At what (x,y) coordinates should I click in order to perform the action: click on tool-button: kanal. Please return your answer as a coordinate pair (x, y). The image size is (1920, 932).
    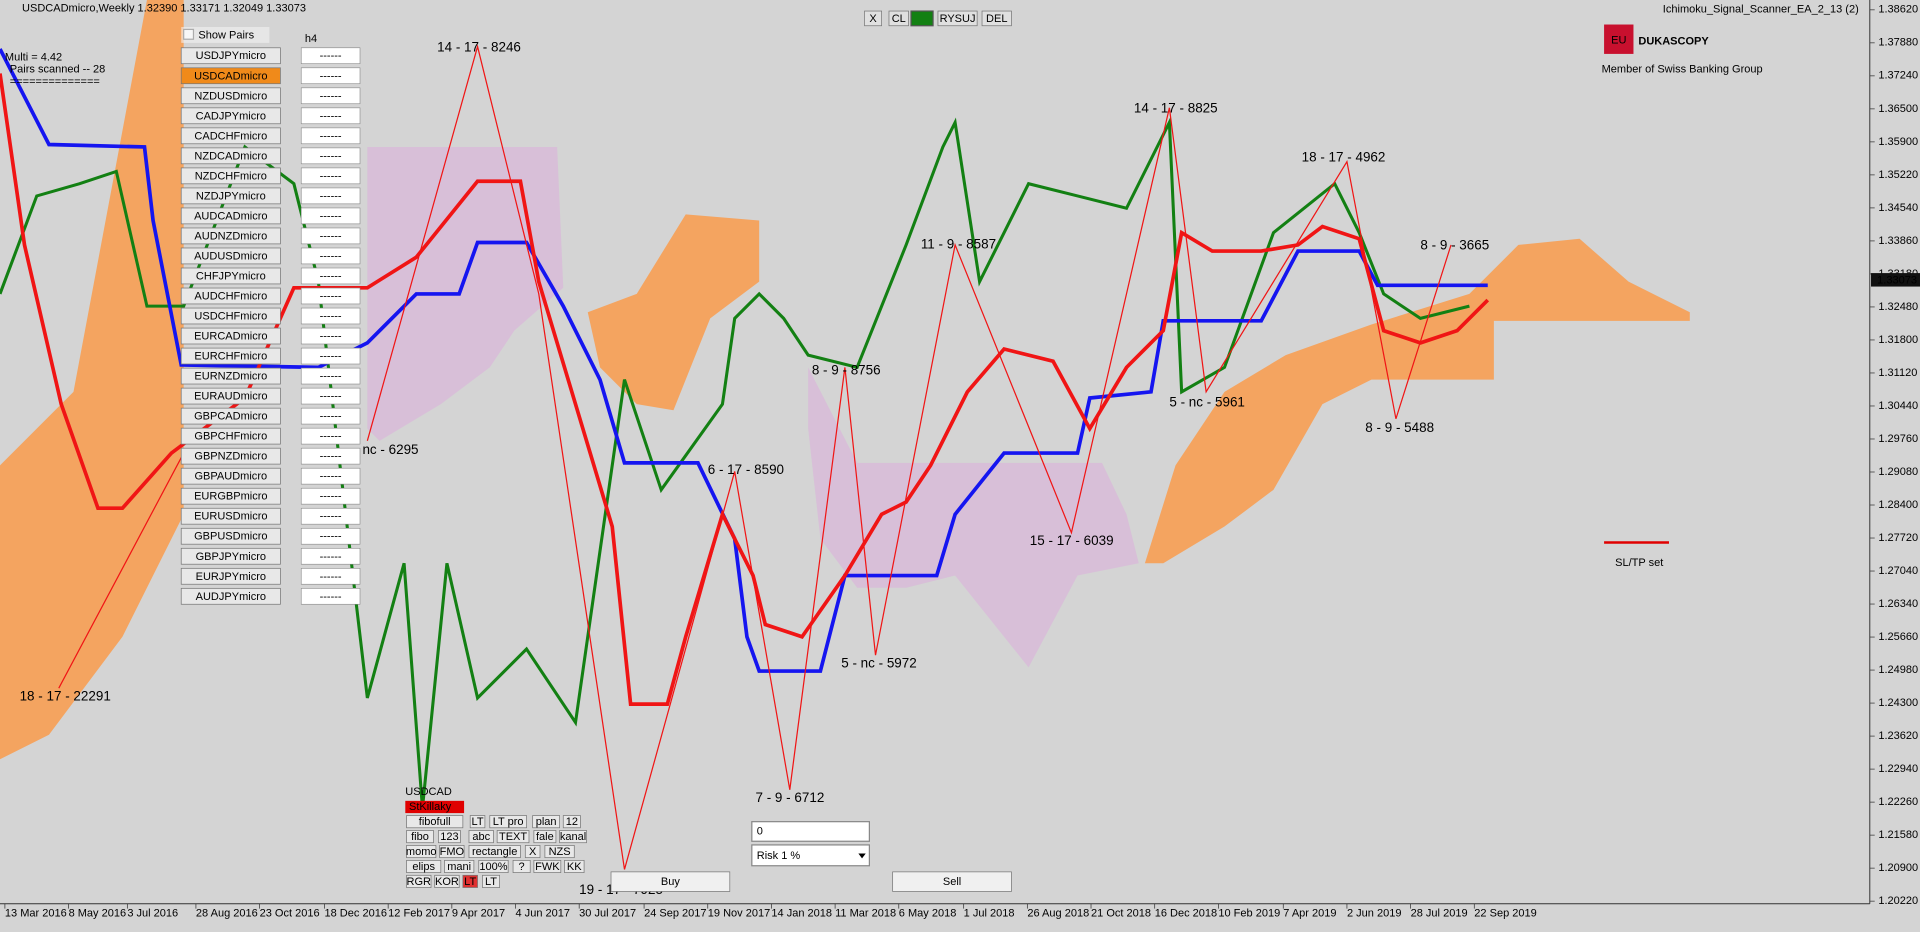
    Looking at the image, I should click on (573, 837).